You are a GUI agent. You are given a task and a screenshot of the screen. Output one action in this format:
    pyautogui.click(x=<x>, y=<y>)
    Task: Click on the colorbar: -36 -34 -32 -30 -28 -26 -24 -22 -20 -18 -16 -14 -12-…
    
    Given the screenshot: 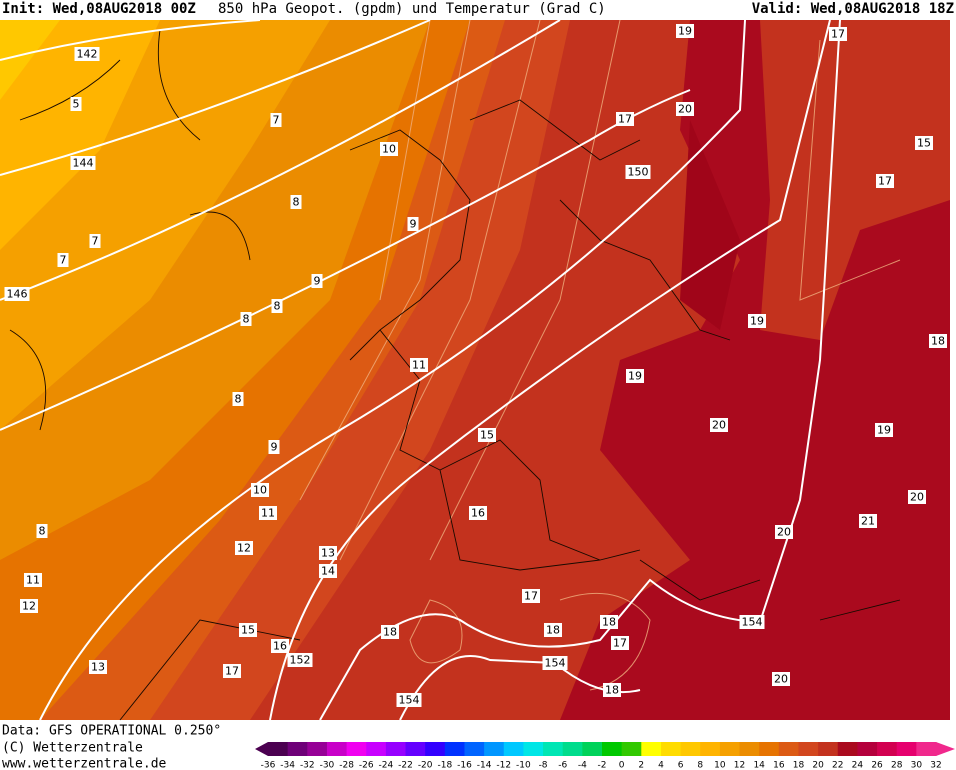 What is the action you would take?
    pyautogui.click(x=605, y=756)
    